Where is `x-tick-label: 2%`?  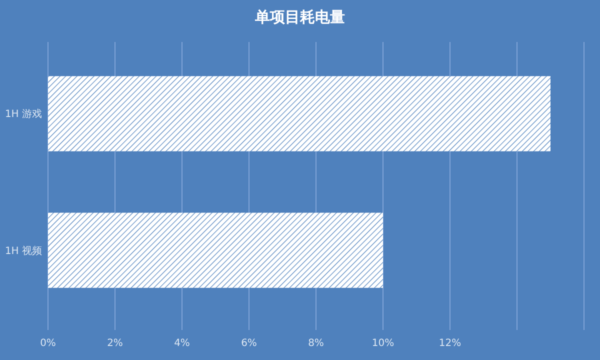 x-tick-label: 2% is located at coordinates (115, 343).